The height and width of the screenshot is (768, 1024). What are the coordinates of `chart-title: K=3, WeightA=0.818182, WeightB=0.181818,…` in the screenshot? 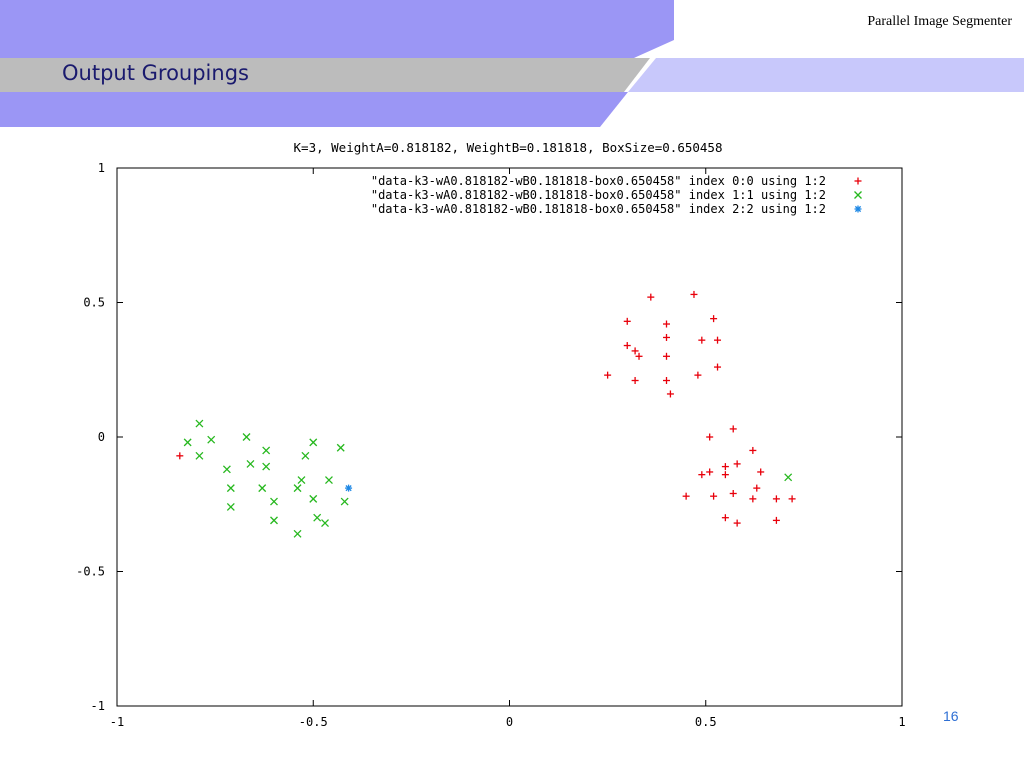 It's located at (508, 147).